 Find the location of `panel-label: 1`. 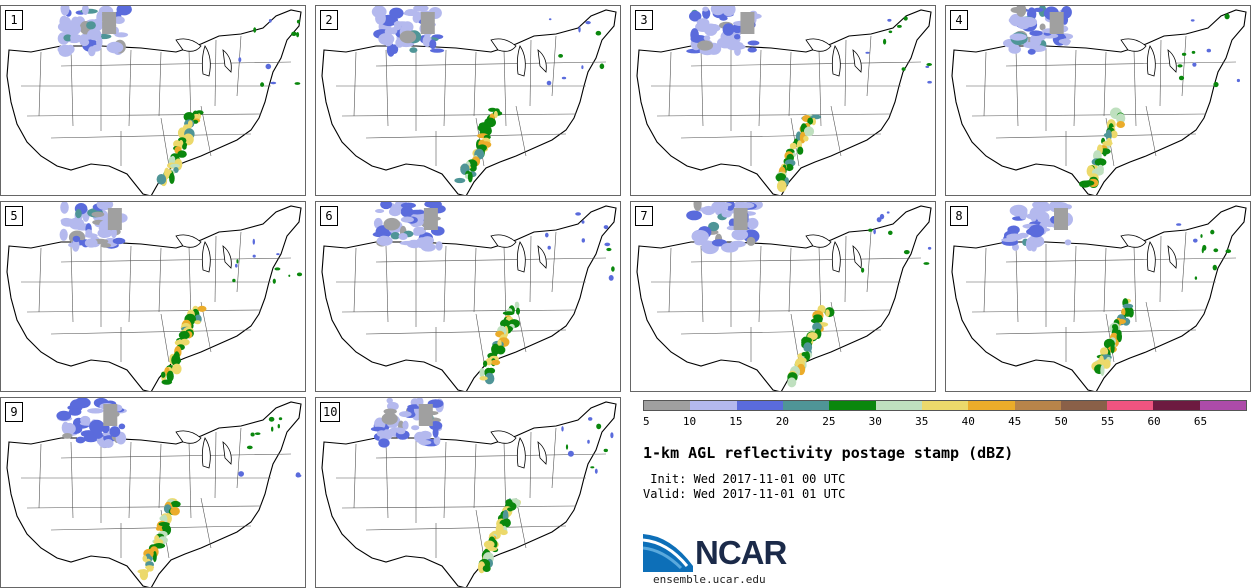

panel-label: 1 is located at coordinates (14, 20).